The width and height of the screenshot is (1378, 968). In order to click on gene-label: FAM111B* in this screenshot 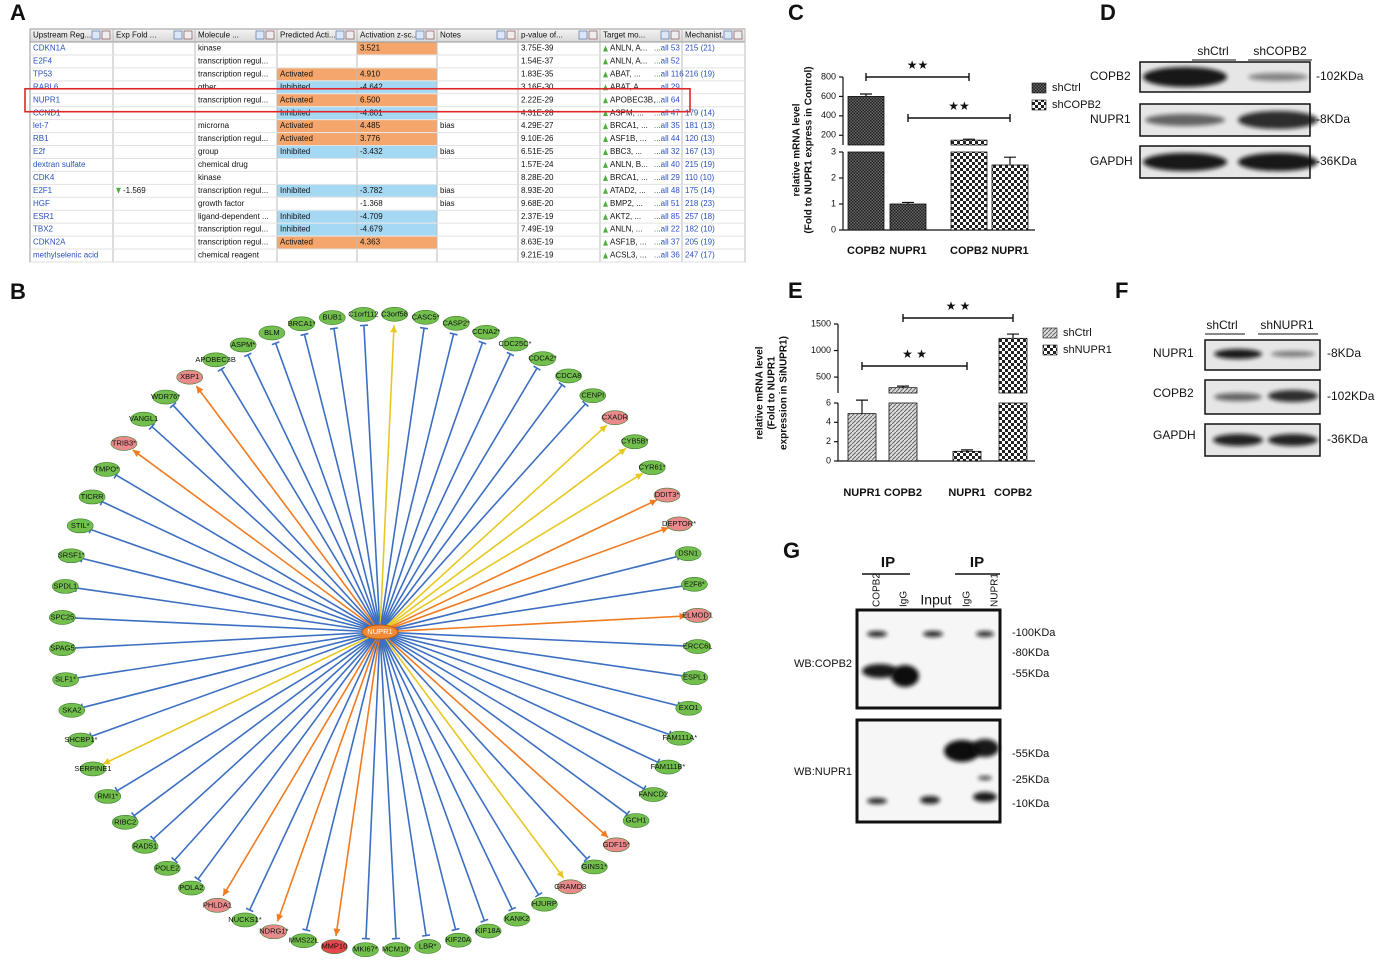, I will do `click(668, 766)`.